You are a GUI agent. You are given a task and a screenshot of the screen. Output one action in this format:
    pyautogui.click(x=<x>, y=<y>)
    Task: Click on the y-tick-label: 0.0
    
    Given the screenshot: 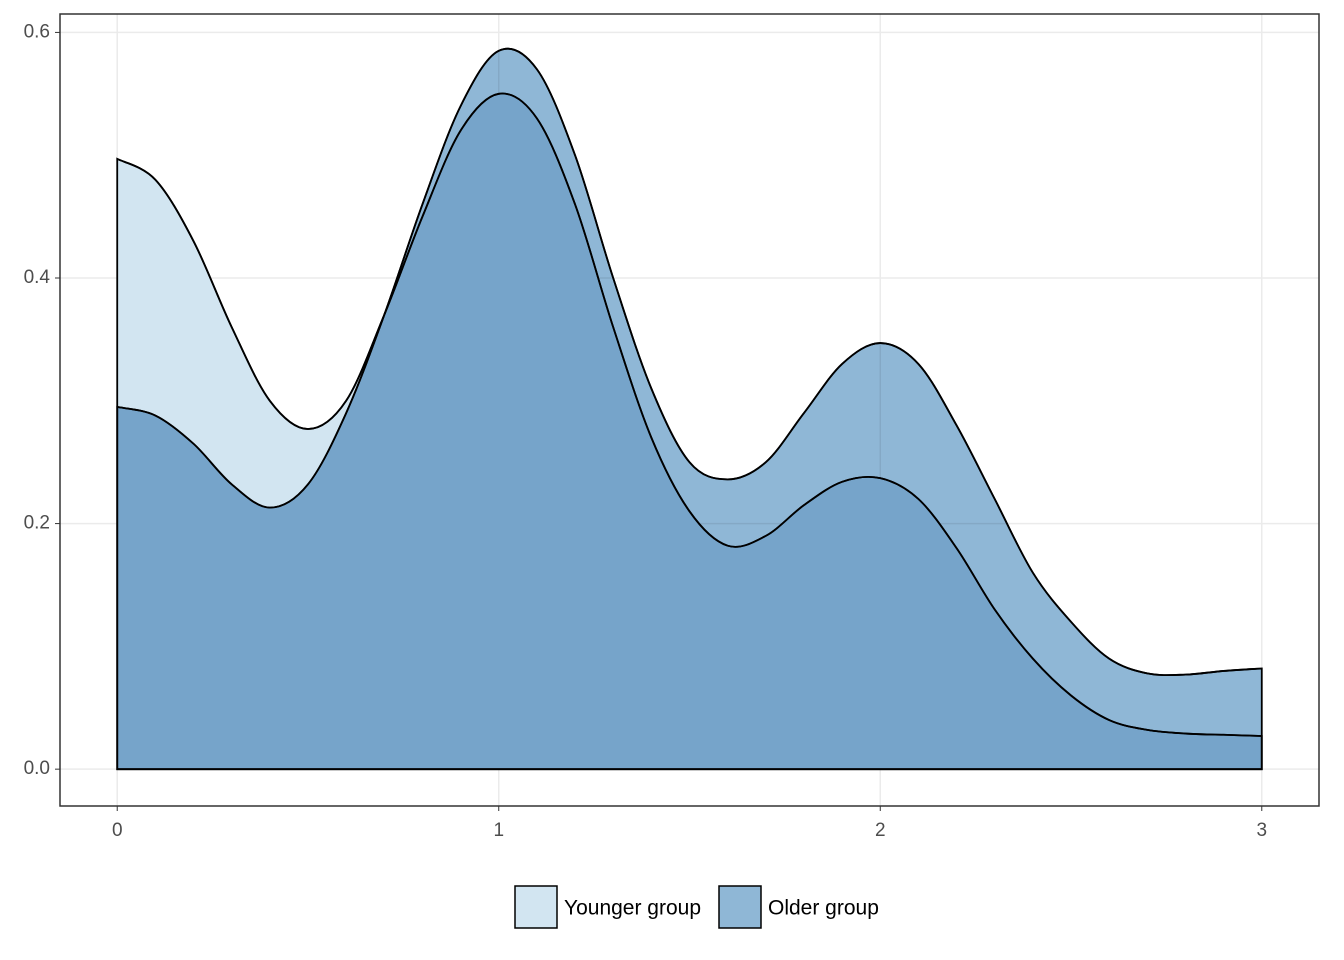 What is the action you would take?
    pyautogui.click(x=37, y=768)
    